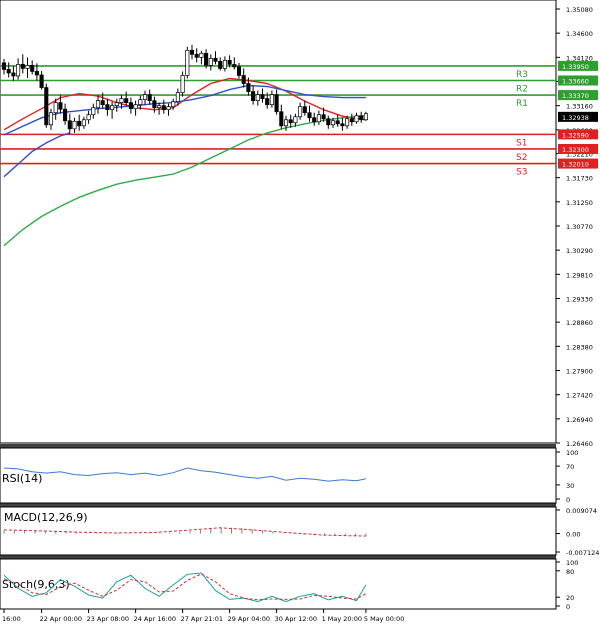 The width and height of the screenshot is (600, 627). Describe the element at coordinates (184, 474) in the screenshot. I see `rsi-line` at that location.